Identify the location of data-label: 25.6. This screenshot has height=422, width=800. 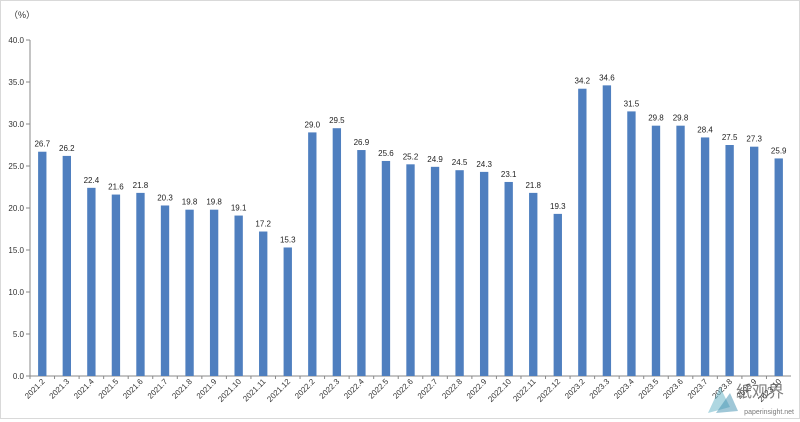
(386, 153).